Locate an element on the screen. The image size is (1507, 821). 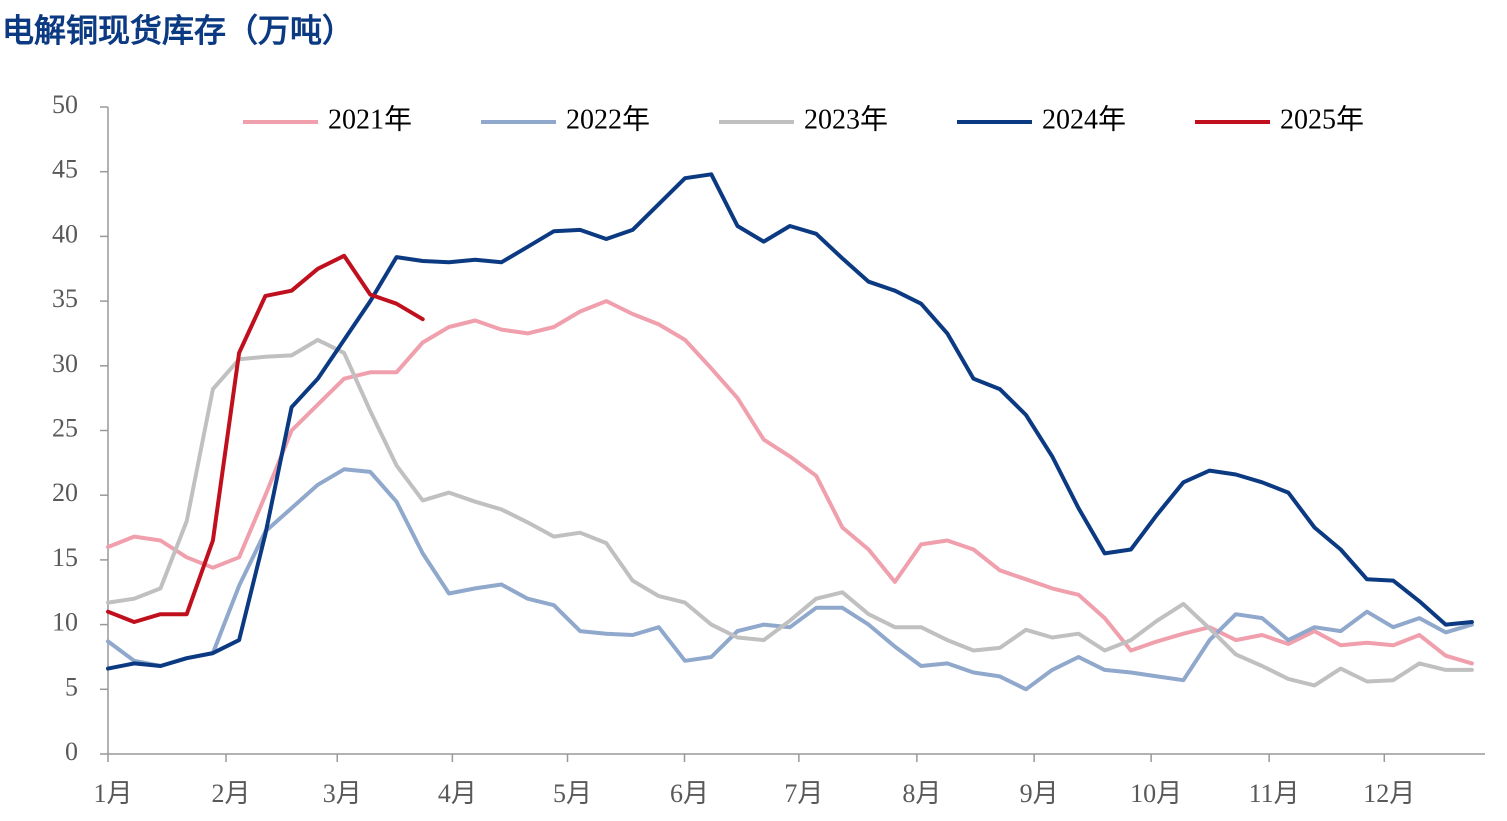
x-tick-label: 10月 is located at coordinates (1156, 793).